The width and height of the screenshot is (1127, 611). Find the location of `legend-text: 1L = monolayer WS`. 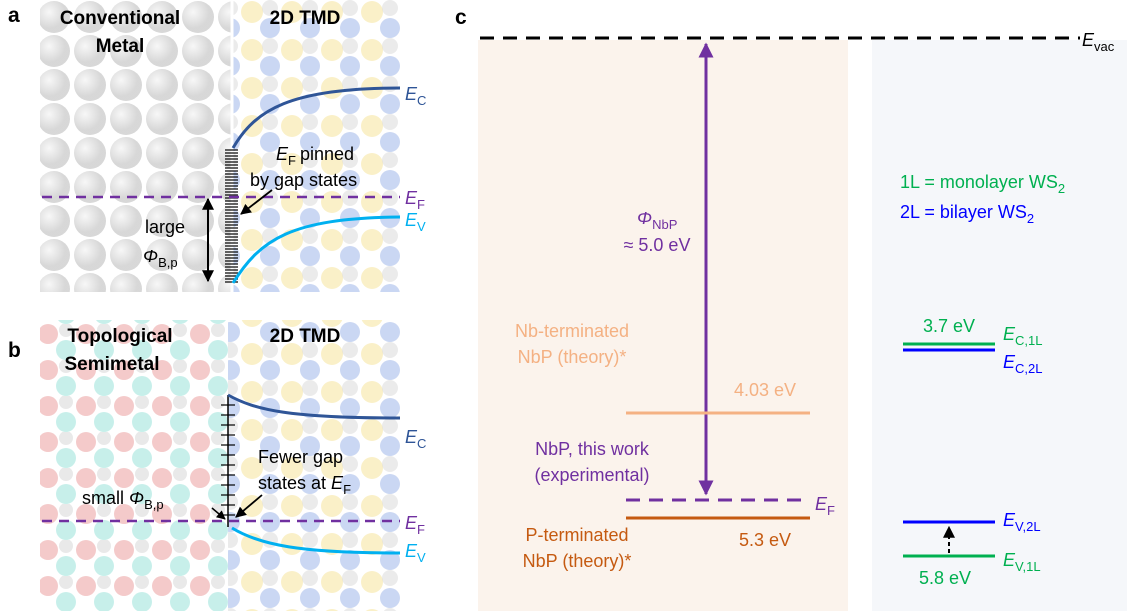

legend-text: 1L = monolayer WS is located at coordinates (979, 182).